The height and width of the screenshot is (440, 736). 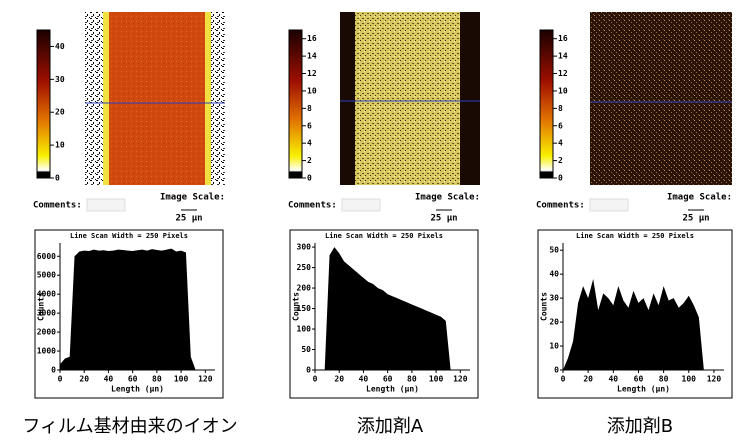 I want to click on y-tick-label: 1000, so click(x=46, y=351).